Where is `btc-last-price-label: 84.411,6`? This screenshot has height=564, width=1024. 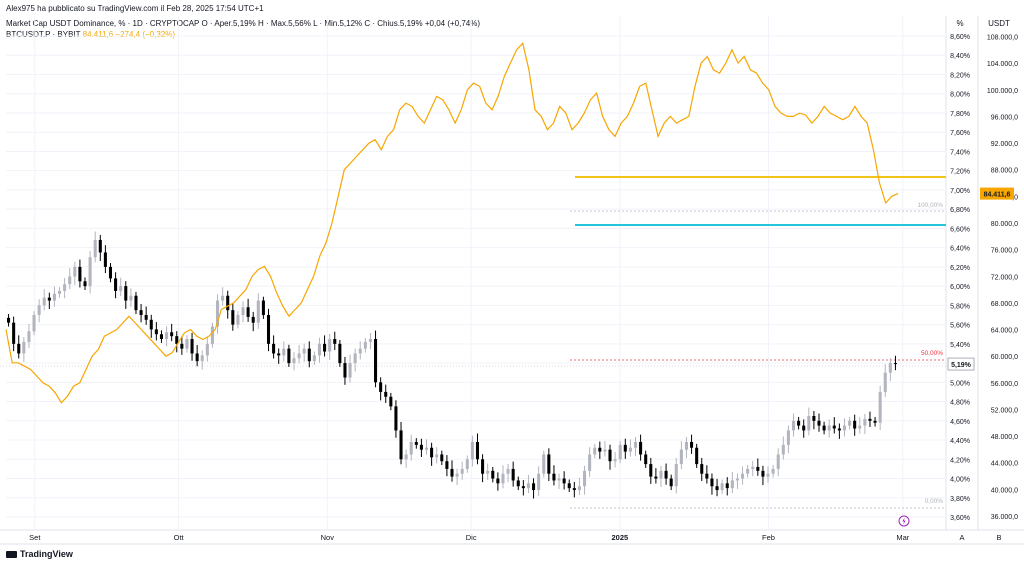 btc-last-price-label: 84.411,6 is located at coordinates (997, 195).